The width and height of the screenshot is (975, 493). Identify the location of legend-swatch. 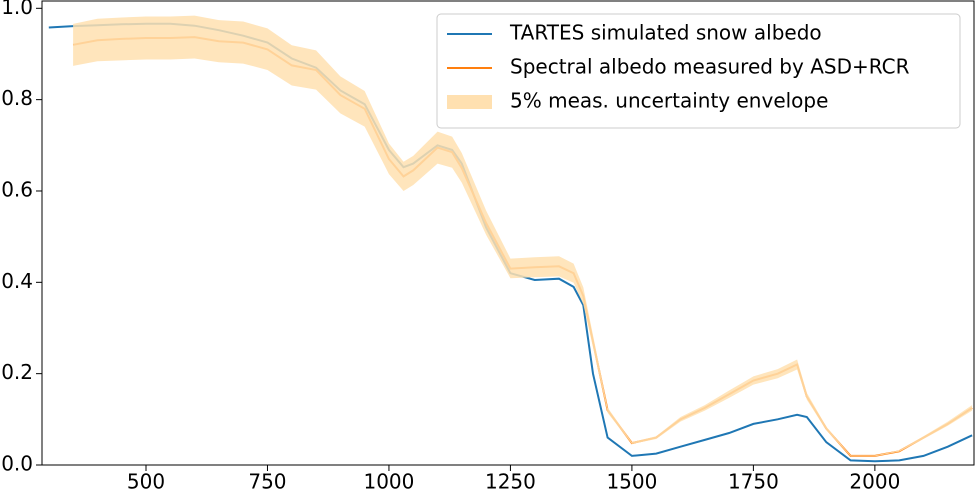
(469, 102).